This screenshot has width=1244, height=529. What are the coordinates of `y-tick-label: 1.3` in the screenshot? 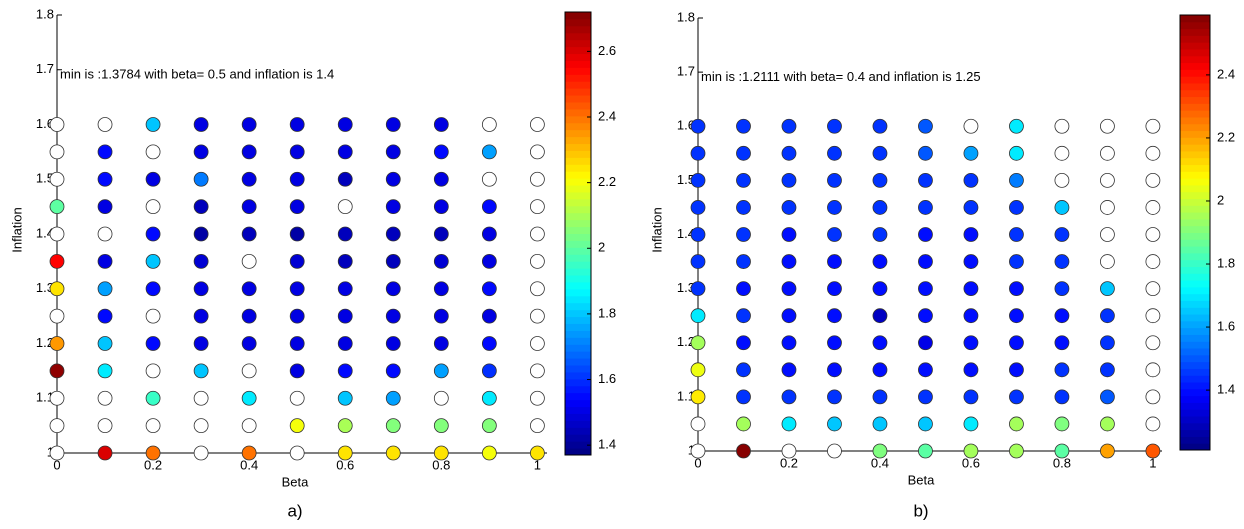 It's located at (45, 287).